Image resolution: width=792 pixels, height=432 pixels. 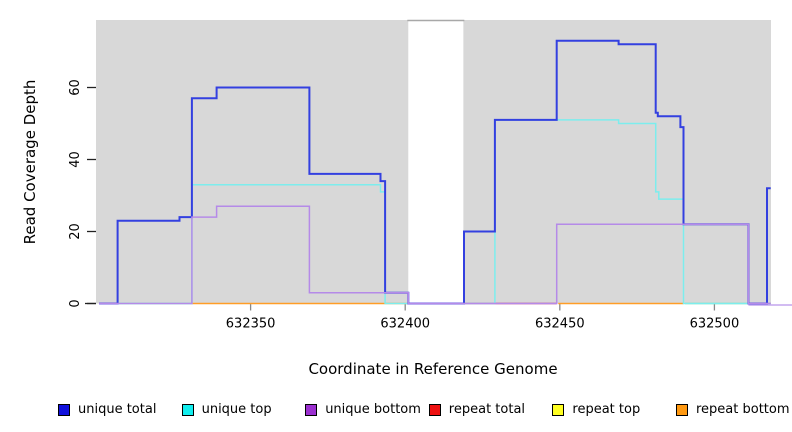 I want to click on coverage-gap-region, so click(x=436, y=162).